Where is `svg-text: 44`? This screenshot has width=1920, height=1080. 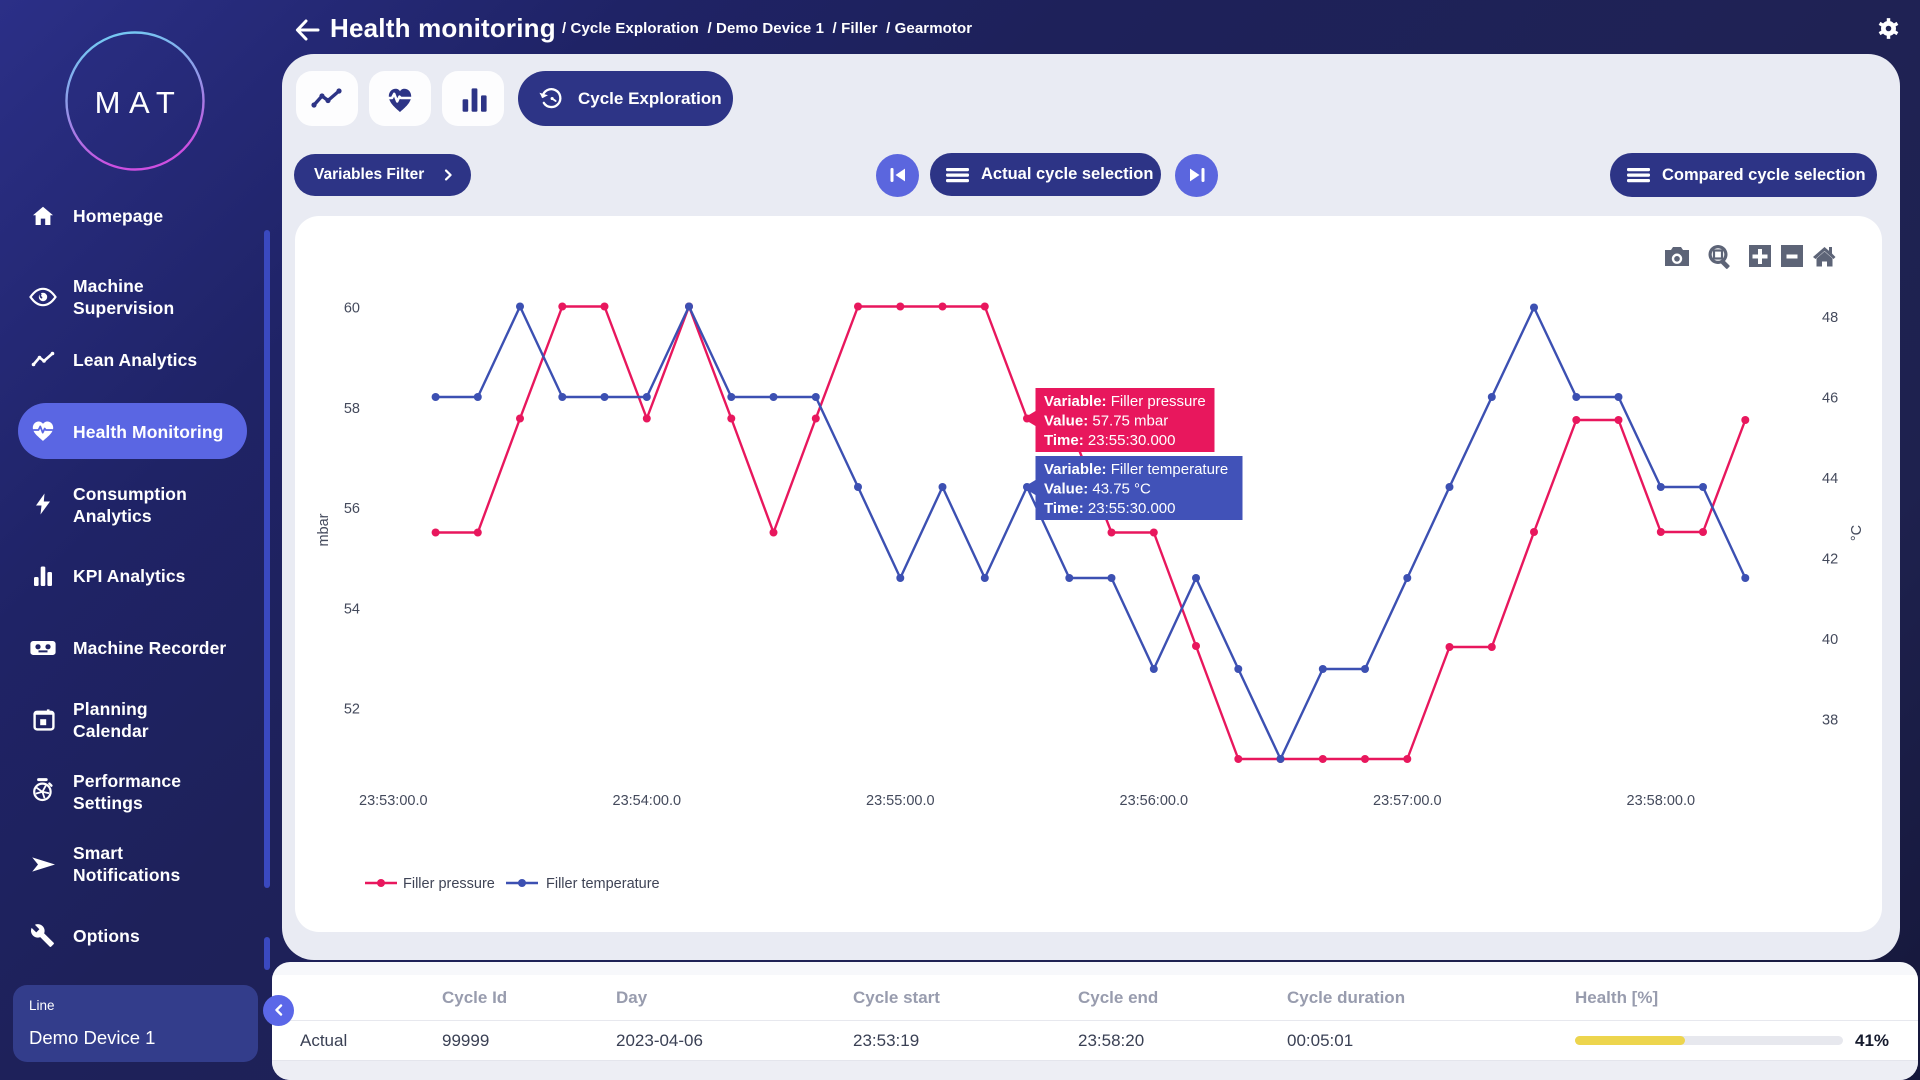
svg-text: 44 is located at coordinates (1830, 479).